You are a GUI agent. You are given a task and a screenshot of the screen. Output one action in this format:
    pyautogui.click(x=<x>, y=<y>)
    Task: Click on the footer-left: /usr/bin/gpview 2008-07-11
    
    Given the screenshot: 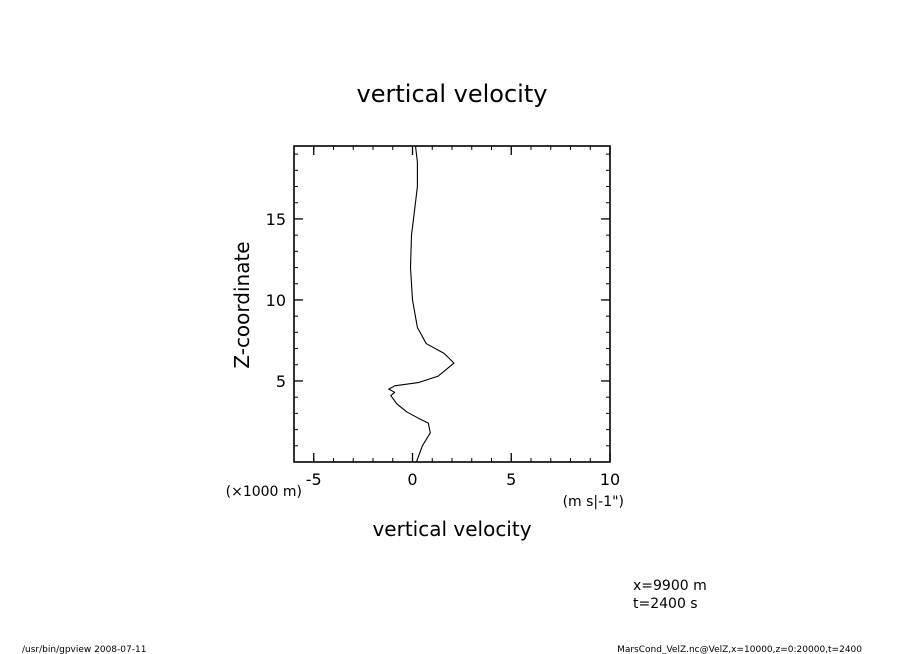 What is the action you would take?
    pyautogui.click(x=84, y=649)
    